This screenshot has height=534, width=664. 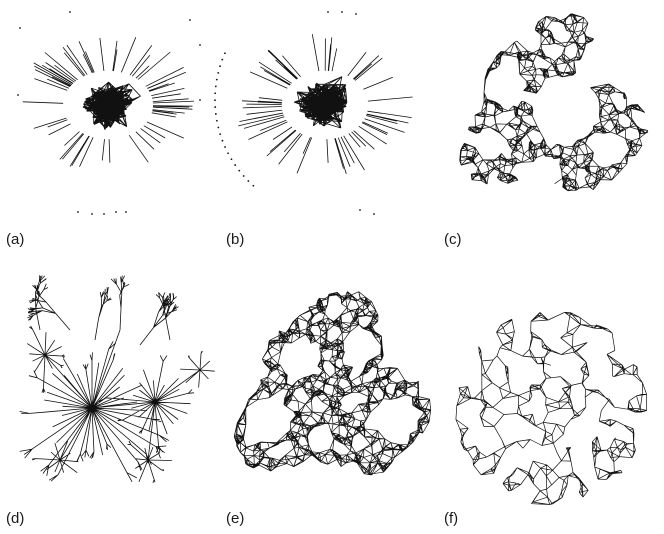 What do you see at coordinates (453, 239) in the screenshot?
I see `panel-c-label: (c)` at bounding box center [453, 239].